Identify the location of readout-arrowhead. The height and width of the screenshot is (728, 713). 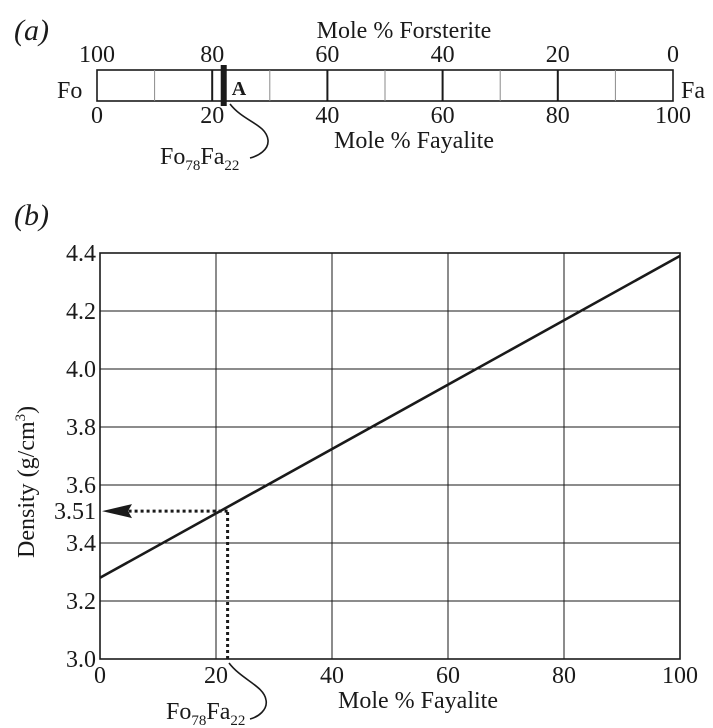
(117, 511).